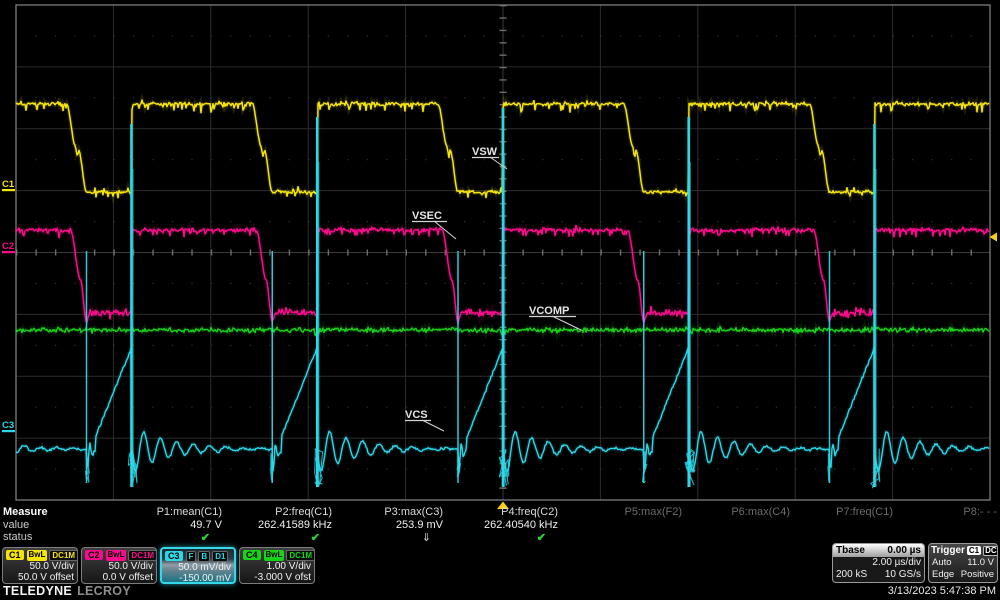  I want to click on measure-p8: P8:- - -, so click(912, 525).